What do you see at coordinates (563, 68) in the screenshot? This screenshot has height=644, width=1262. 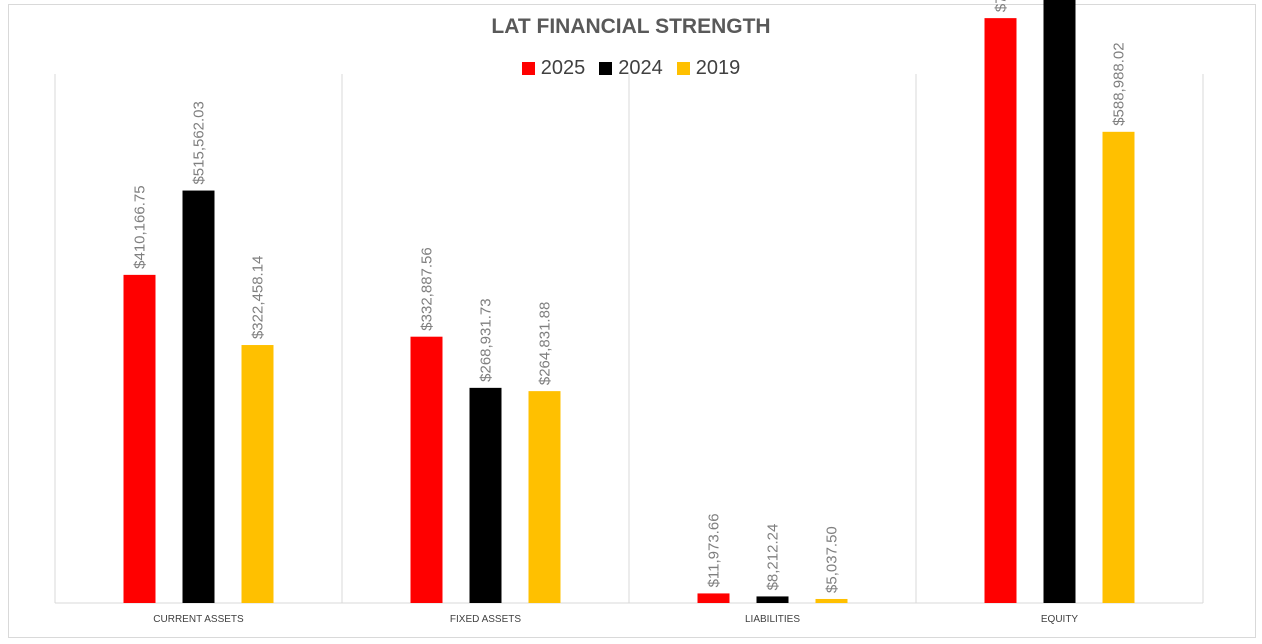 I see `legend-label: 2025` at bounding box center [563, 68].